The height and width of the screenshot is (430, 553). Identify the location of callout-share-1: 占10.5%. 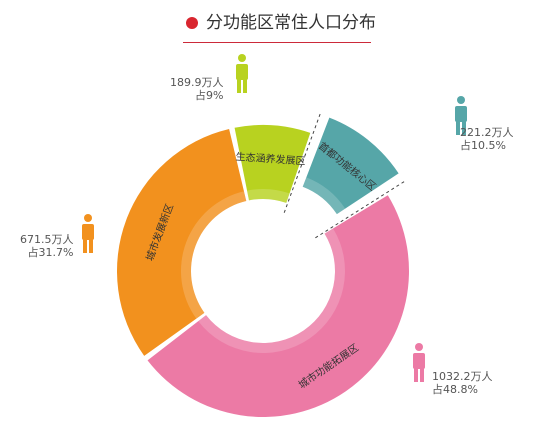
(483, 145).